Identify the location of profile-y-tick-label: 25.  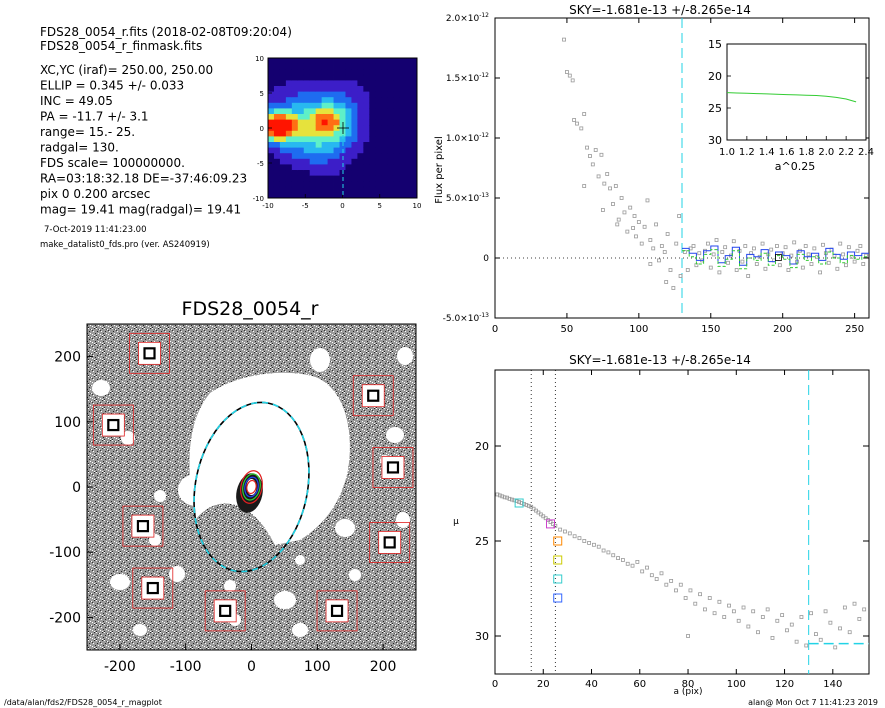
(482, 541).